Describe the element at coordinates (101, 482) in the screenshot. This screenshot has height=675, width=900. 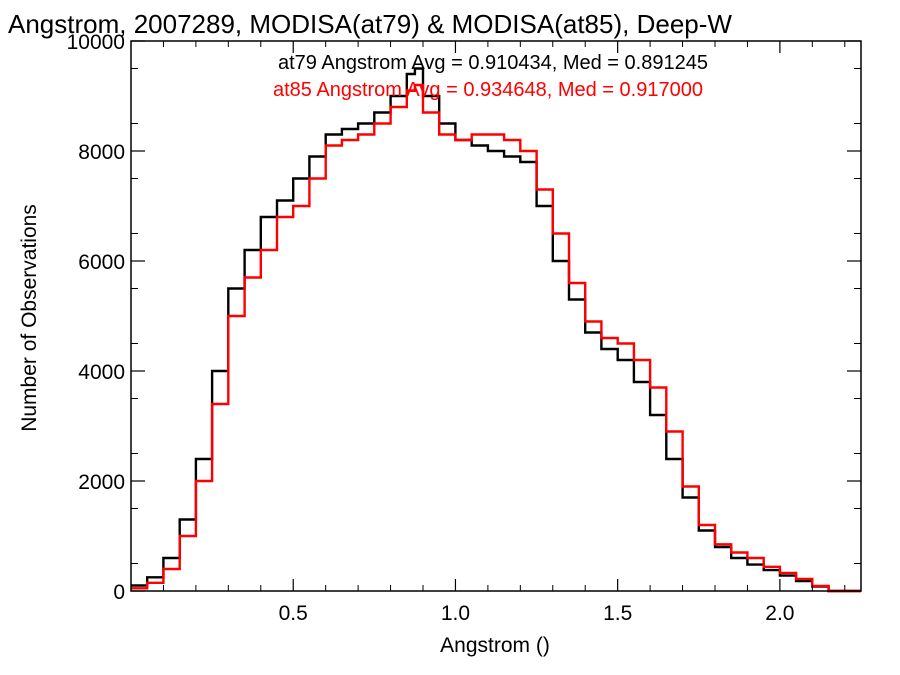
I see `y-tick-label: 2000` at that location.